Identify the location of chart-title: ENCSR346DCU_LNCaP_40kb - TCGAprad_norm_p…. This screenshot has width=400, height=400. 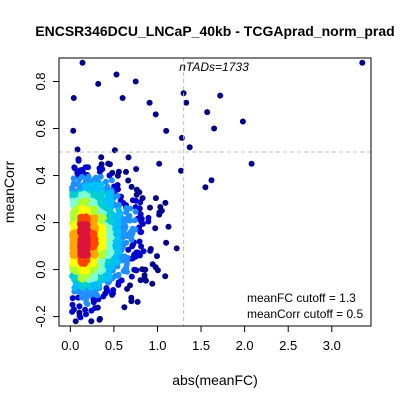
(214, 31).